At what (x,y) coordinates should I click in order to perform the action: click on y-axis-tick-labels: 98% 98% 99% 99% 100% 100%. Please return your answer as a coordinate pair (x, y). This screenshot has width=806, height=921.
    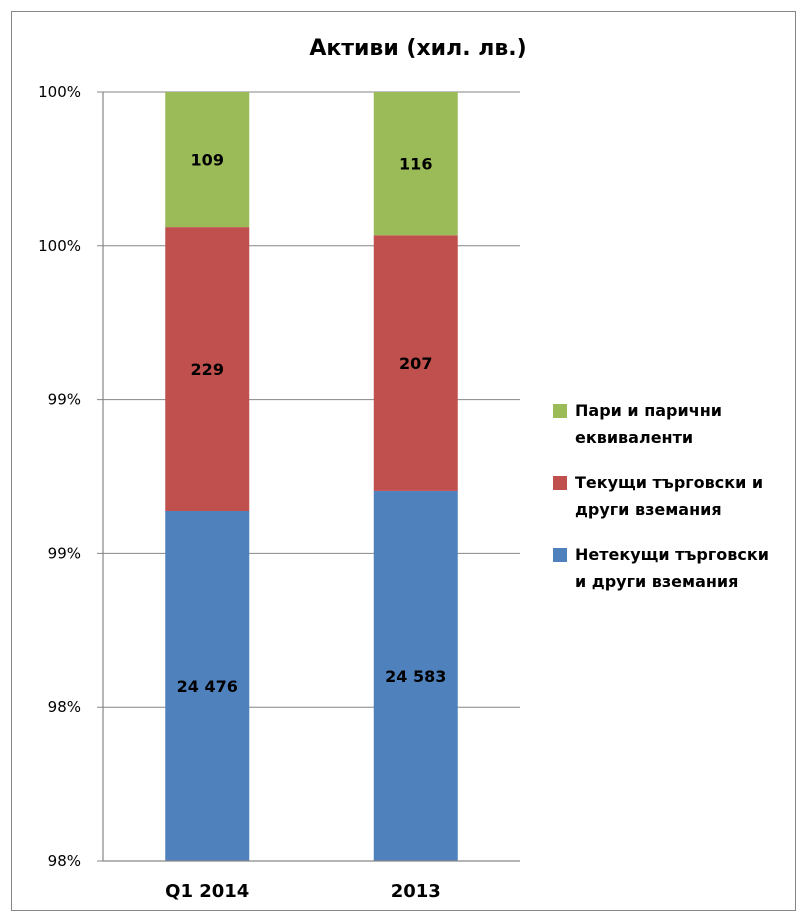
    Looking at the image, I should click on (59, 476).